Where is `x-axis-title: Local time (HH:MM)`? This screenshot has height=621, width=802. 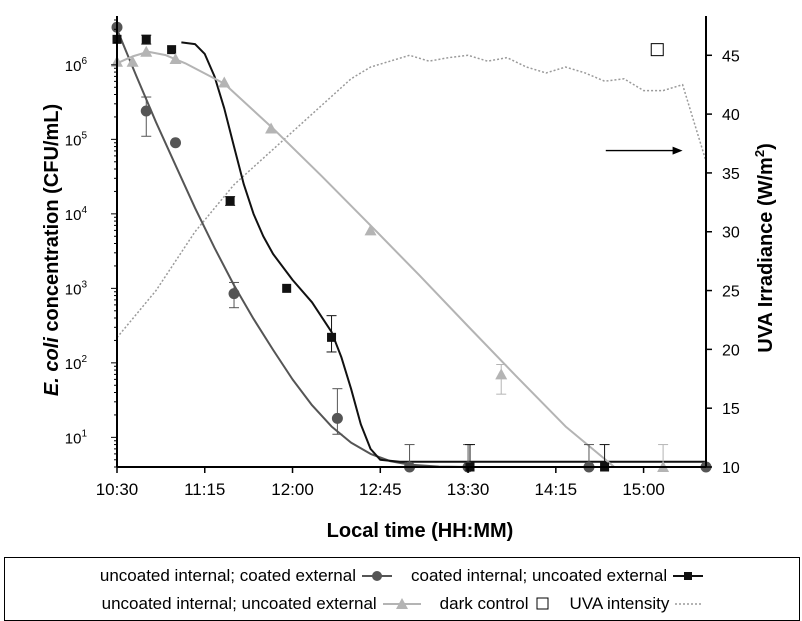
x-axis-title: Local time (HH:MM) is located at coordinates (420, 531).